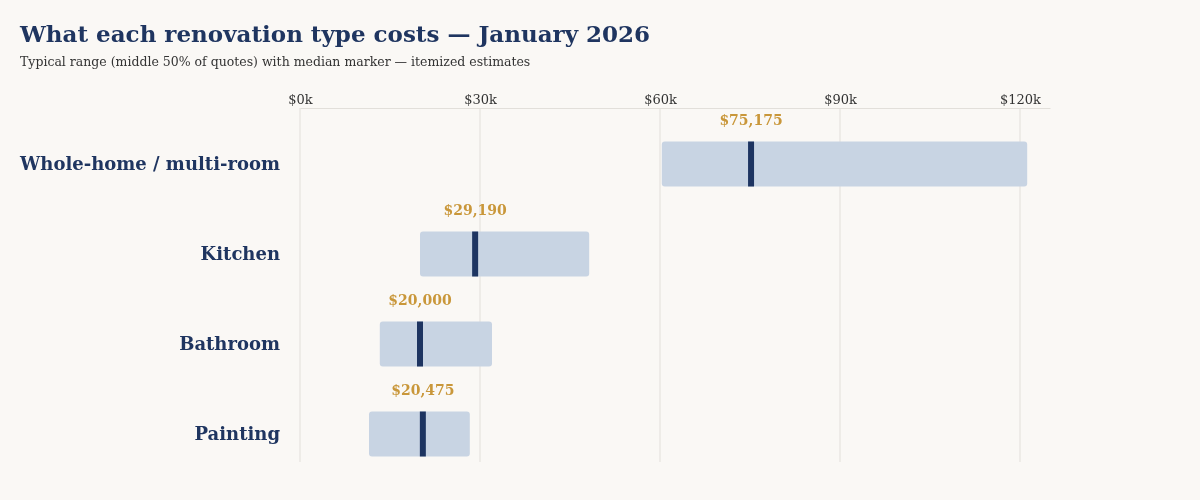 This screenshot has height=500, width=1200. What do you see at coordinates (300, 99) in the screenshot?
I see `x-tick-label: $0k` at bounding box center [300, 99].